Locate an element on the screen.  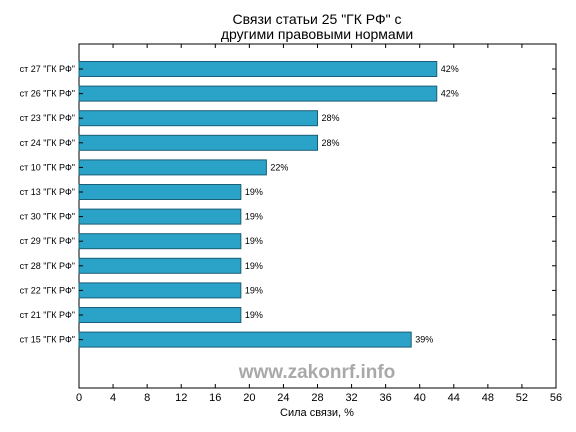
category-label: ст 30 "ГК РФ" is located at coordinates (47, 217).